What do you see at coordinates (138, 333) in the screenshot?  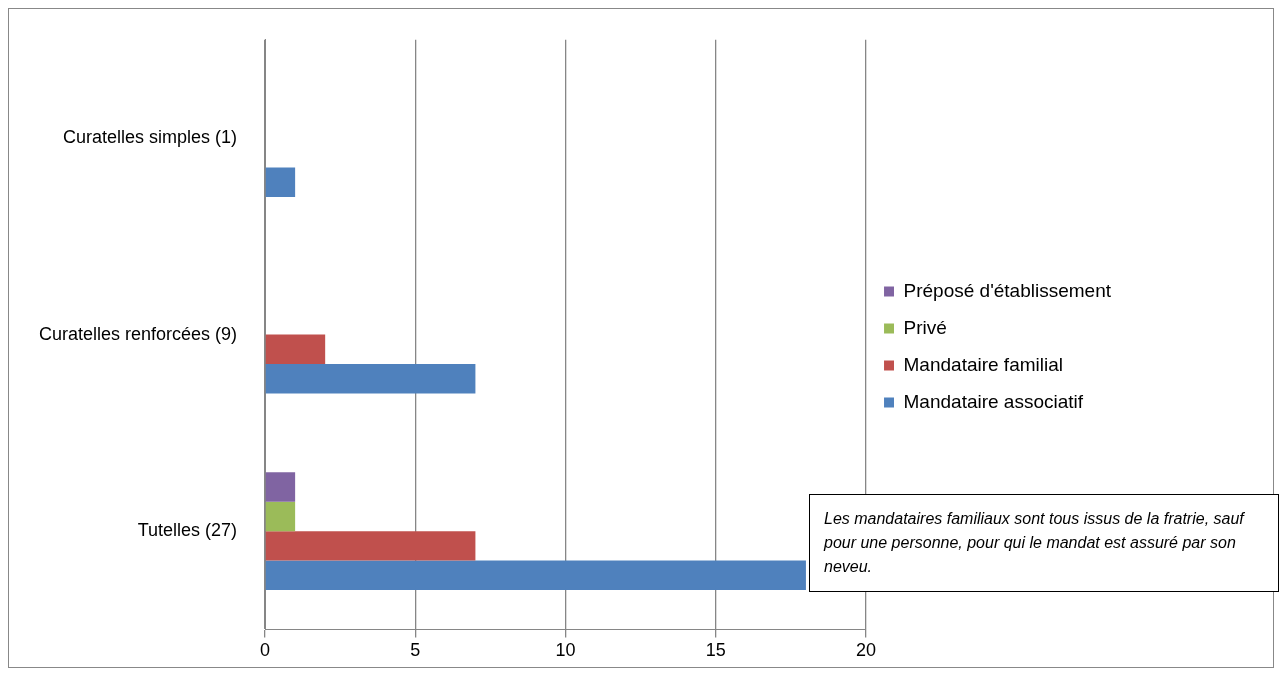 I see `y-tick-label: Curatelles renforcées (9)` at bounding box center [138, 333].